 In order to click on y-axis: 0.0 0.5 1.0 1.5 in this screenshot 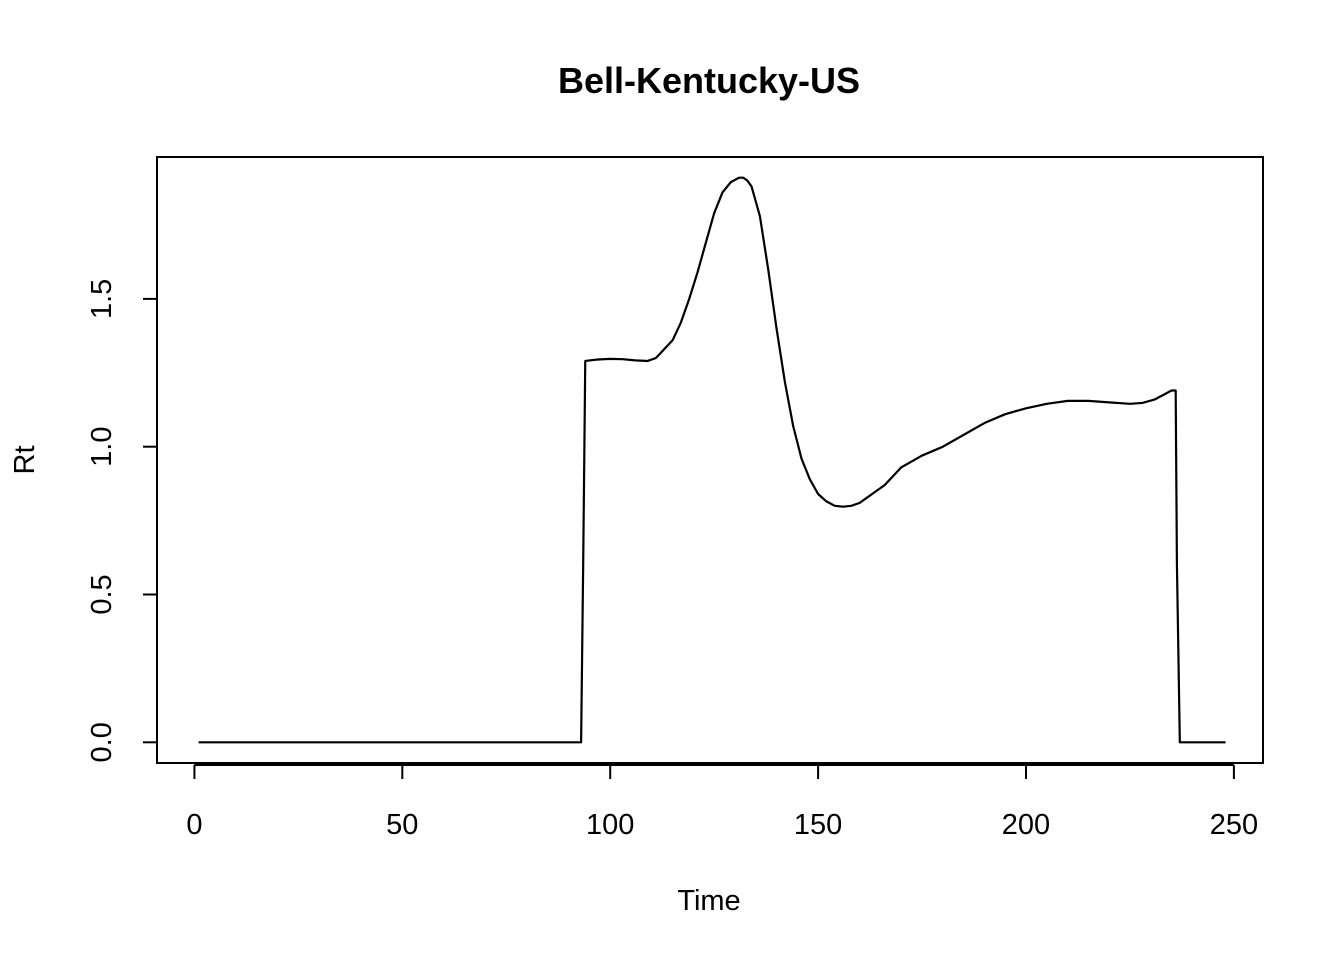, I will do `click(122, 520)`.